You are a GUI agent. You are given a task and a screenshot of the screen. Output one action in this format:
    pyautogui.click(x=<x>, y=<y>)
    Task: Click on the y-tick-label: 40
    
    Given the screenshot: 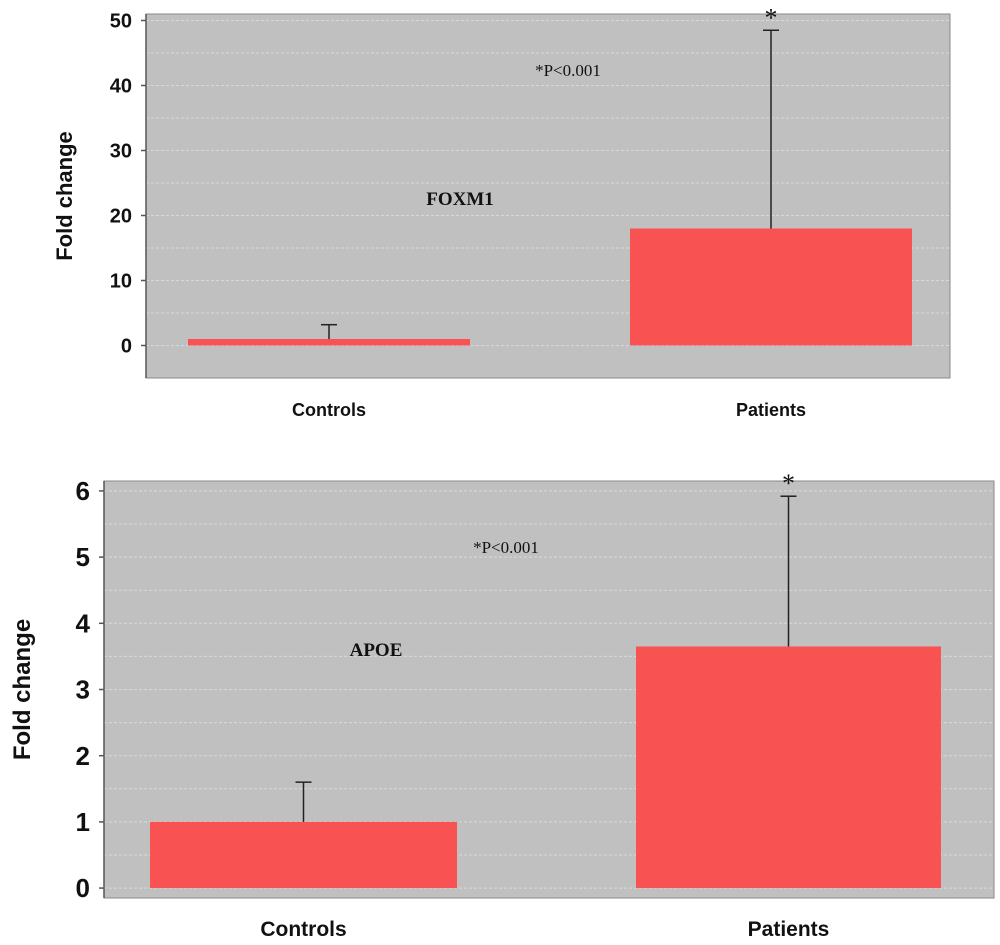 What is the action you would take?
    pyautogui.click(x=121, y=87)
    